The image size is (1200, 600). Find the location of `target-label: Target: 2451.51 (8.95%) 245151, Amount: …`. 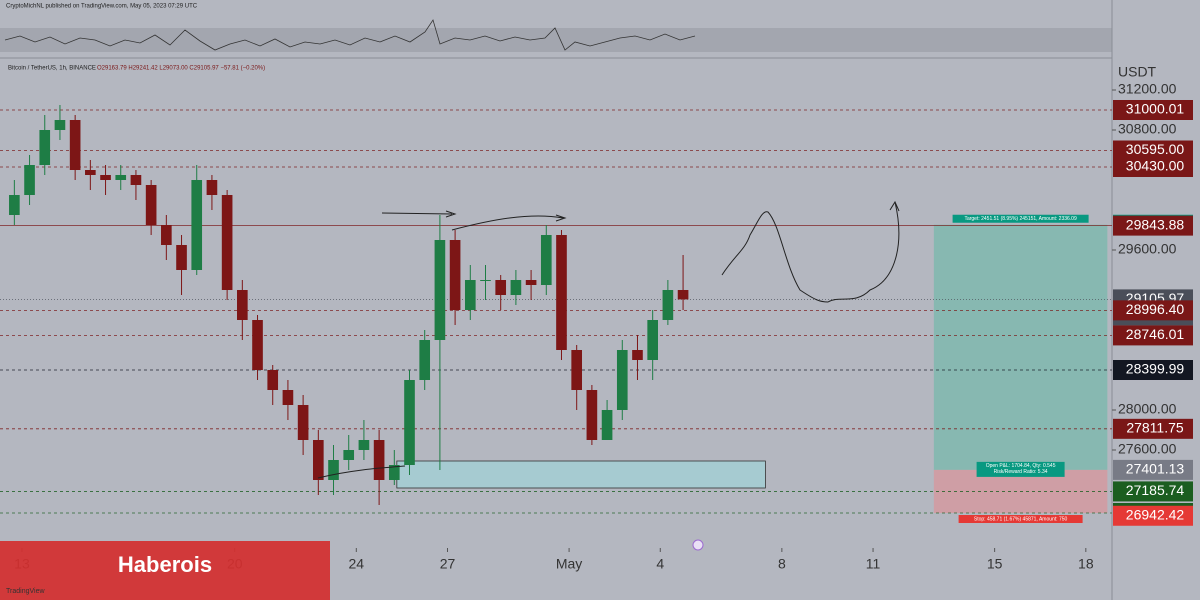

target-label: Target: 2451.51 (8.95%) 245151, Amount: … is located at coordinates (1020, 219).